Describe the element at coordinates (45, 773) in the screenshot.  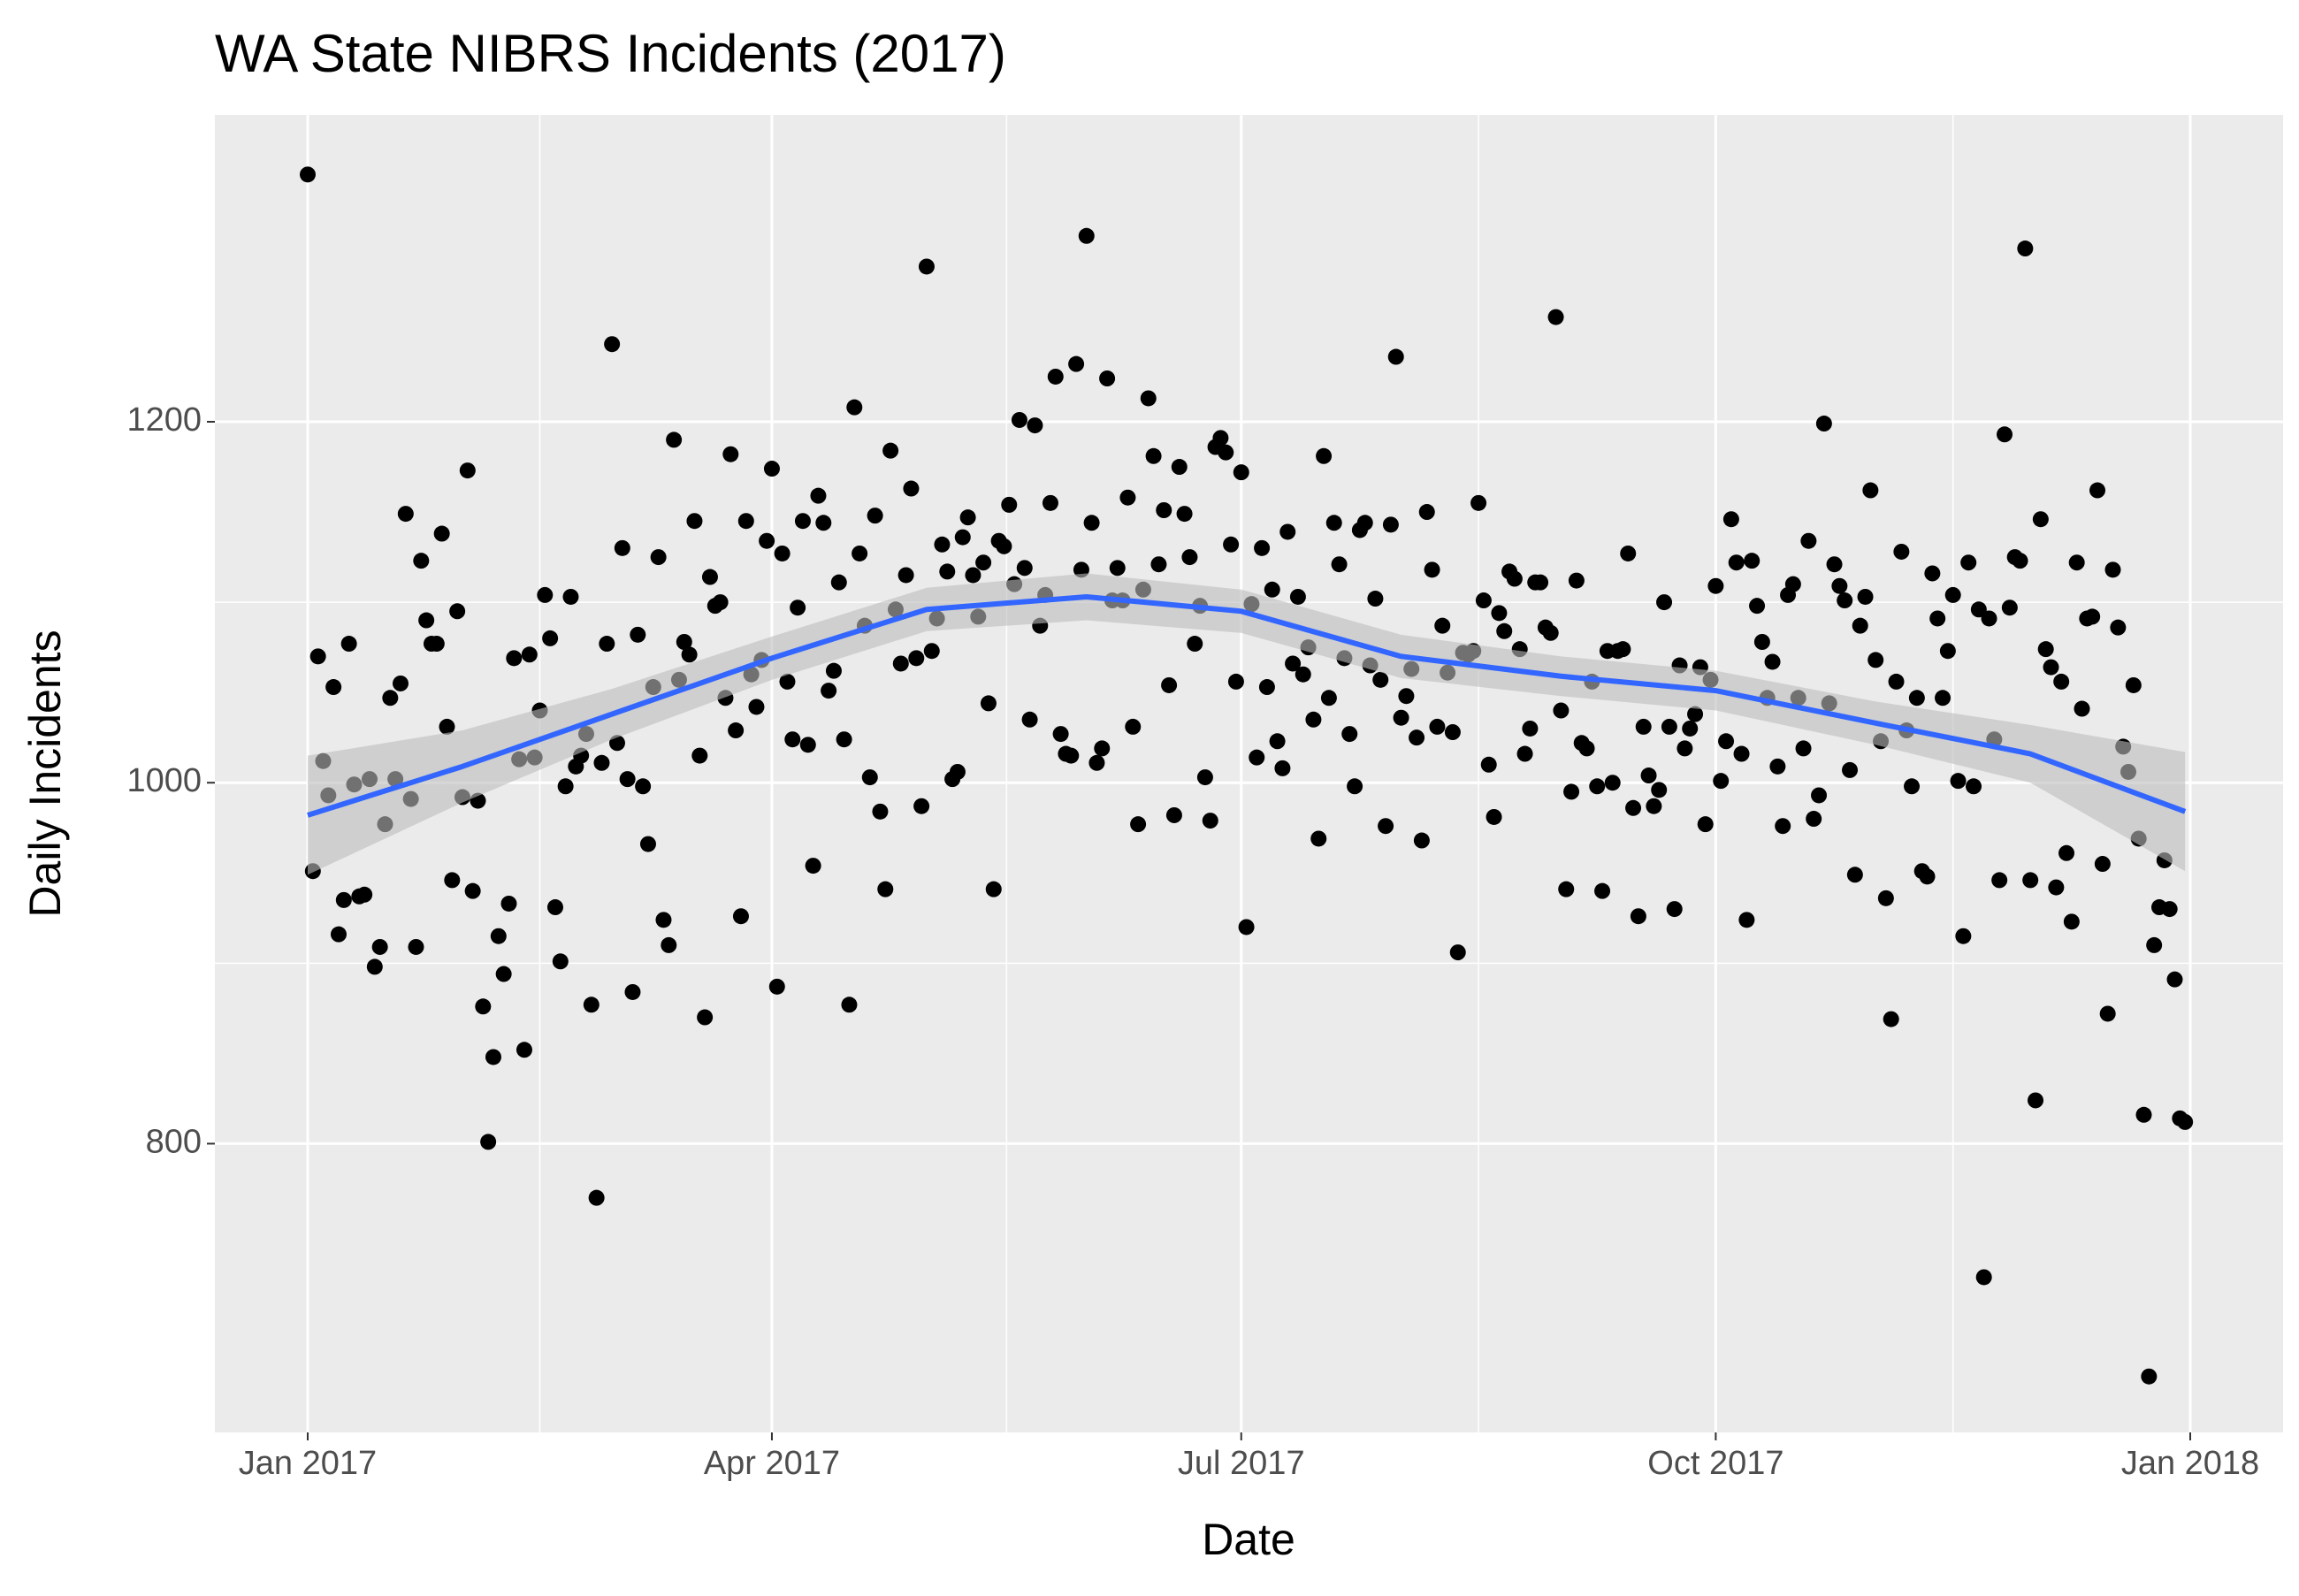
I see `y-axis-label: Daily Incidents` at that location.